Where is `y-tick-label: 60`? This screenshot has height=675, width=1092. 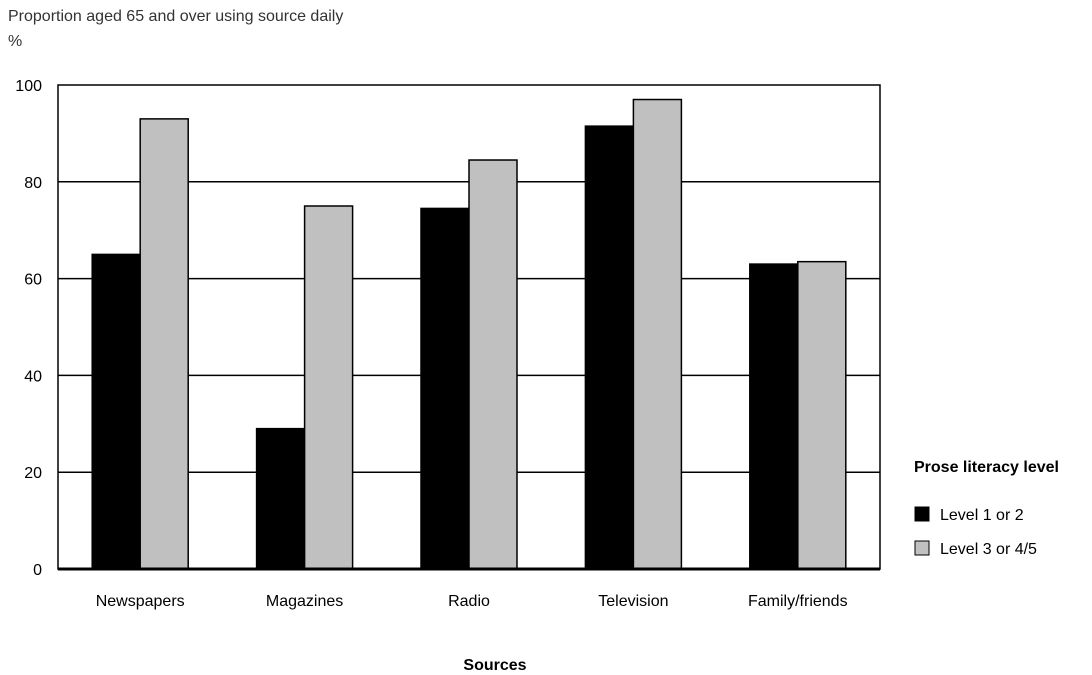 y-tick-label: 60 is located at coordinates (33, 280).